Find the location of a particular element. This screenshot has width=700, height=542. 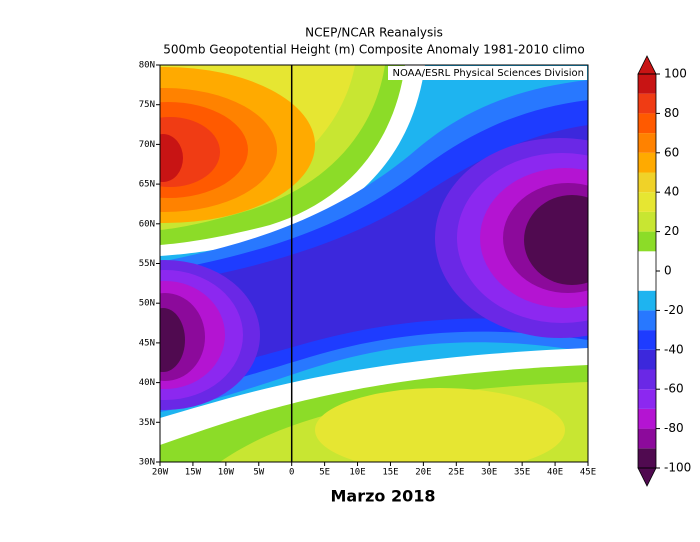

credit-box is located at coordinates (487, 73).